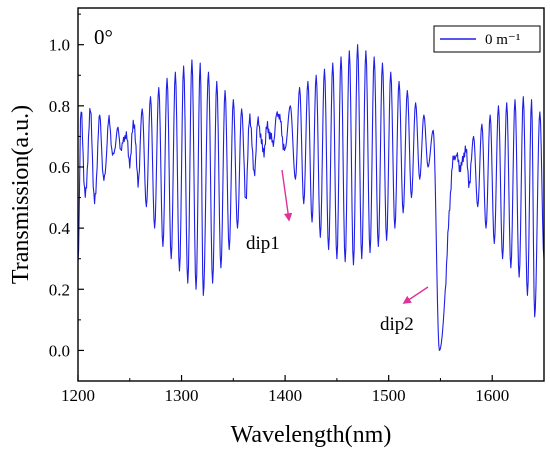  What do you see at coordinates (389, 395) in the screenshot?
I see `x-tick-label-1500: 1500` at bounding box center [389, 395].